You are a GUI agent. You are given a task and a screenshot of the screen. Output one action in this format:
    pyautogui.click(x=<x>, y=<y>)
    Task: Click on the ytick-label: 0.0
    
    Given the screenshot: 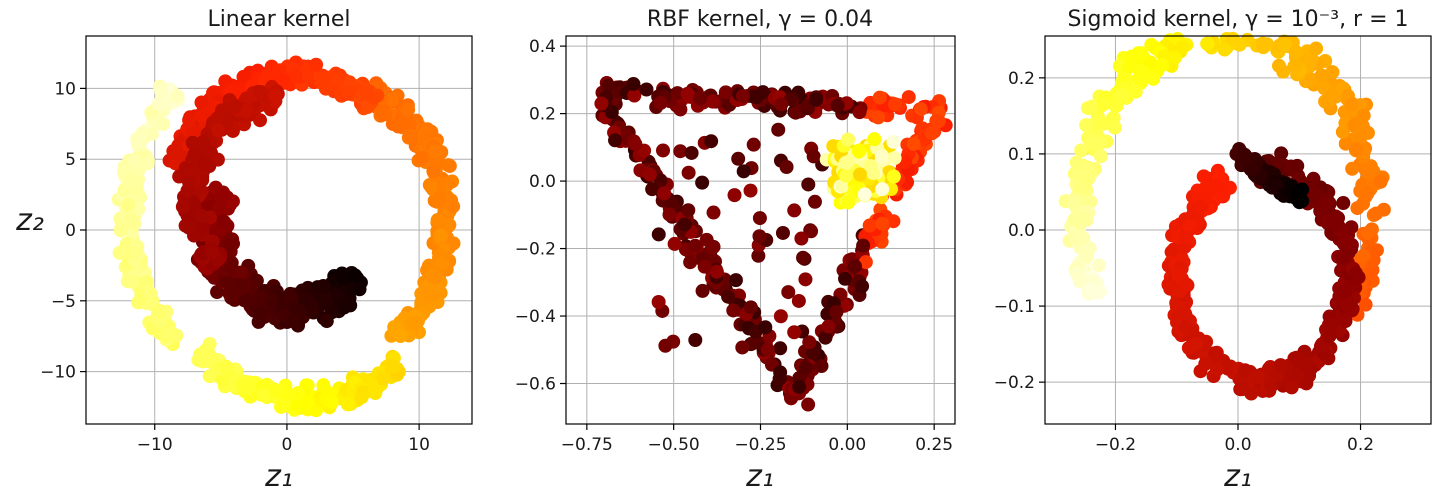 What is the action you would take?
    pyautogui.click(x=1021, y=231)
    